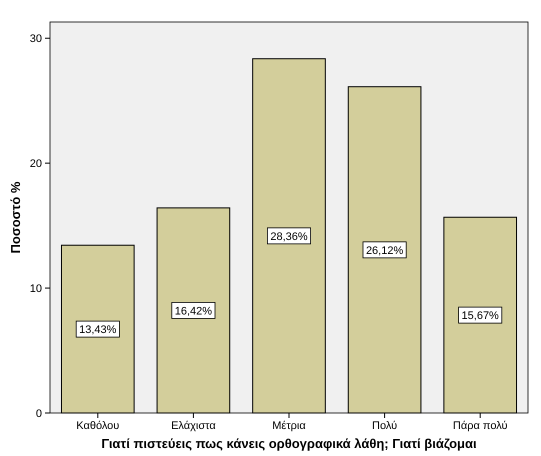 The width and height of the screenshot is (541, 456). I want to click on y-tick-label: 30, so click(36, 39).